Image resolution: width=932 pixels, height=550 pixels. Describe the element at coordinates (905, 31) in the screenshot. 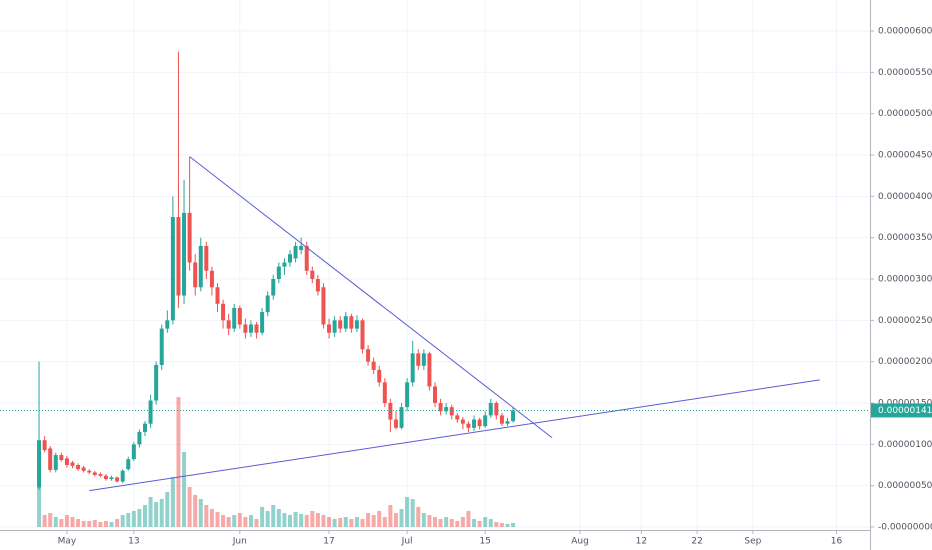

I see `y-tick-label: 0.00000600` at that location.